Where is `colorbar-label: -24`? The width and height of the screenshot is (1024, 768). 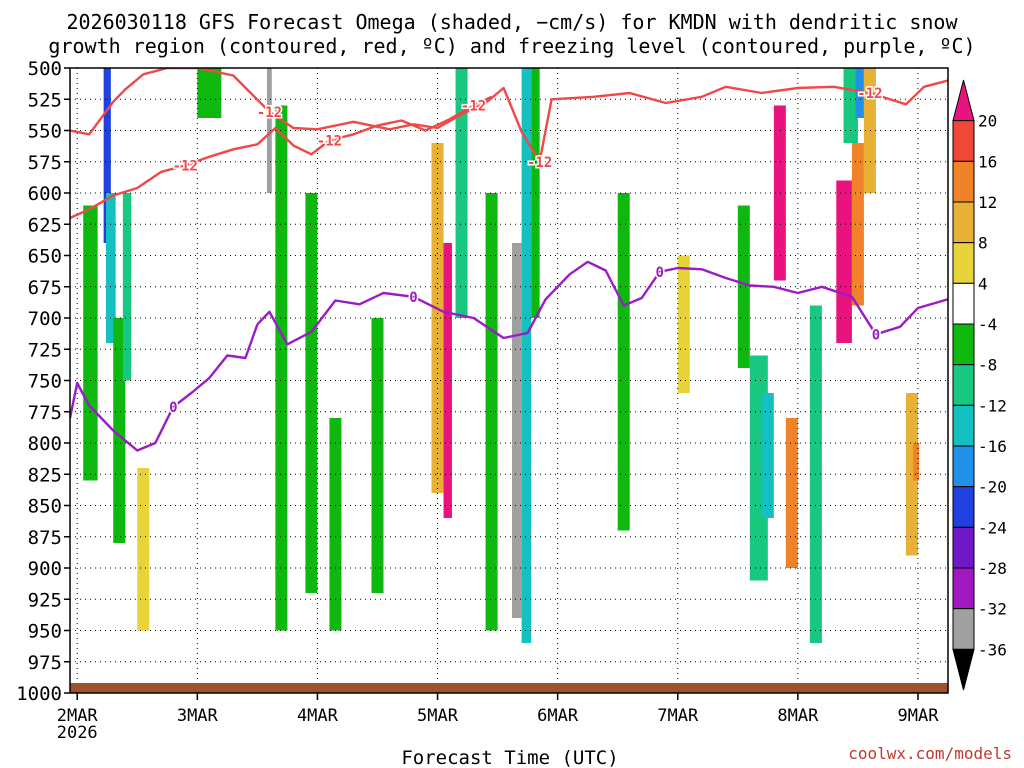 colorbar-label: -24 is located at coordinates (992, 527).